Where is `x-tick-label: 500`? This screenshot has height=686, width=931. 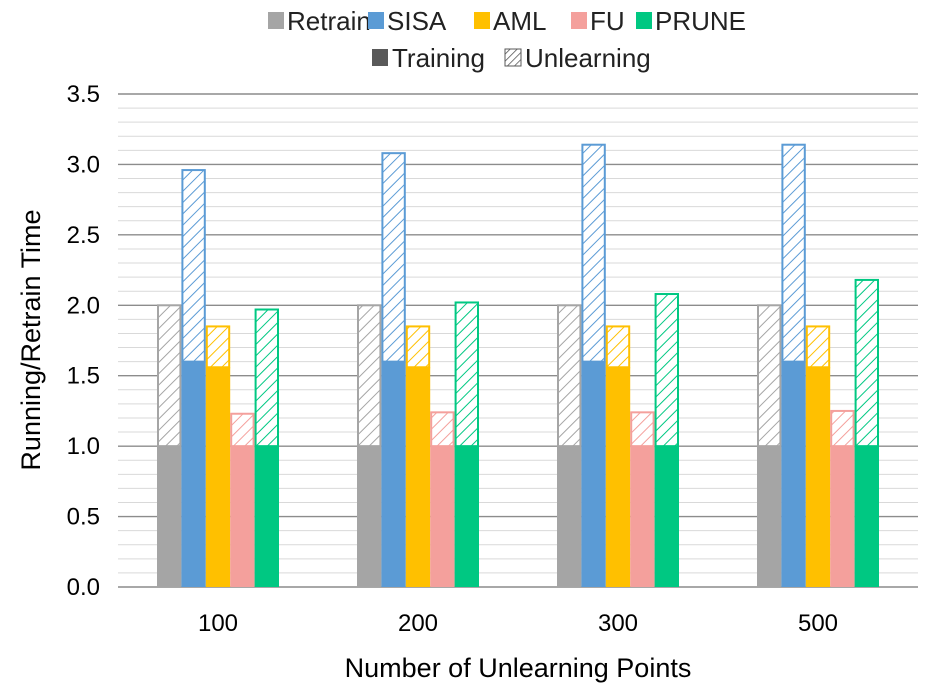
x-tick-label: 500 is located at coordinates (818, 623).